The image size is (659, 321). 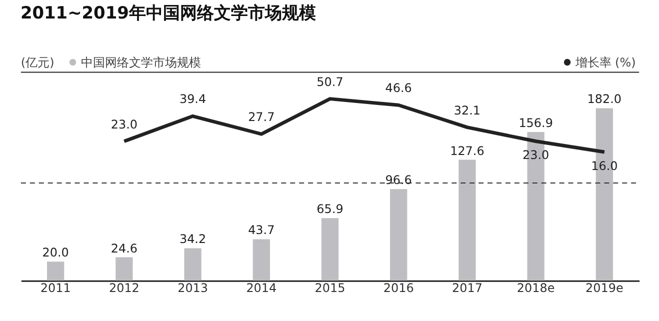 I want to click on data-label: 43.7, so click(x=261, y=230).